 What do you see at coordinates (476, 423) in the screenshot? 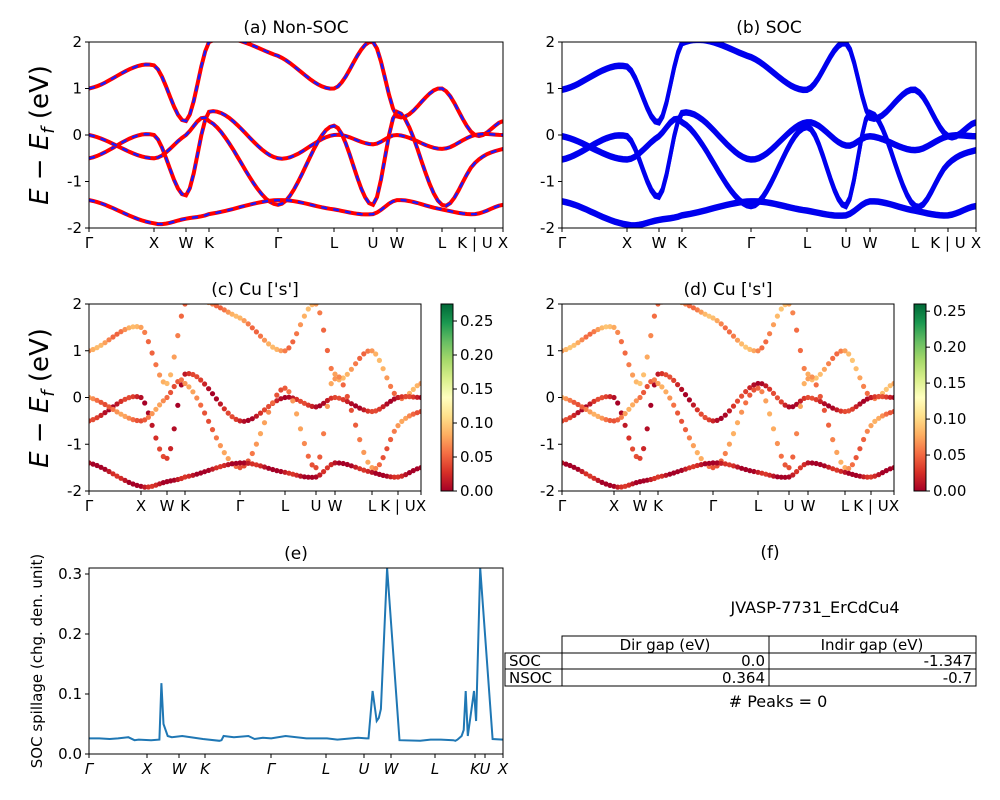
I see `colorbar-tick-label: 0.10` at bounding box center [476, 423].